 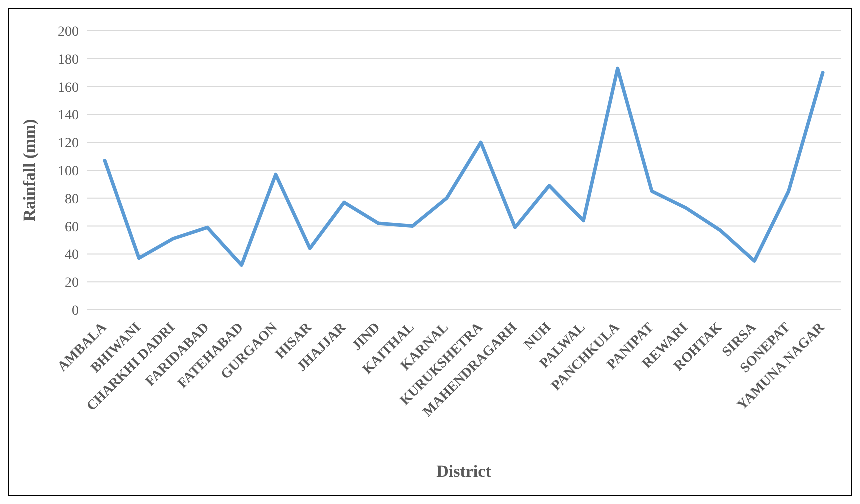 I want to click on y-tick-label: 20, so click(x=72, y=284).